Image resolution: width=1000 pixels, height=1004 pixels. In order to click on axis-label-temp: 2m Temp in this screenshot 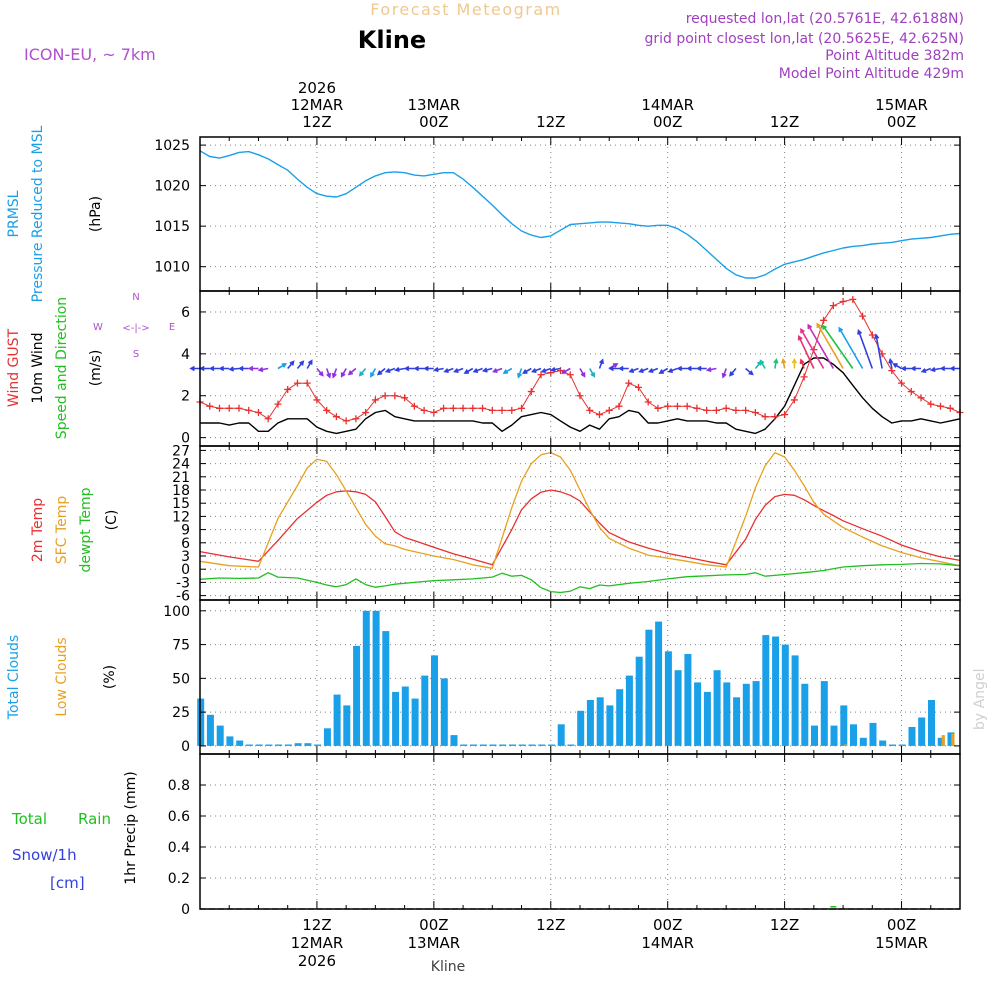, I will do `click(38, 530)`.